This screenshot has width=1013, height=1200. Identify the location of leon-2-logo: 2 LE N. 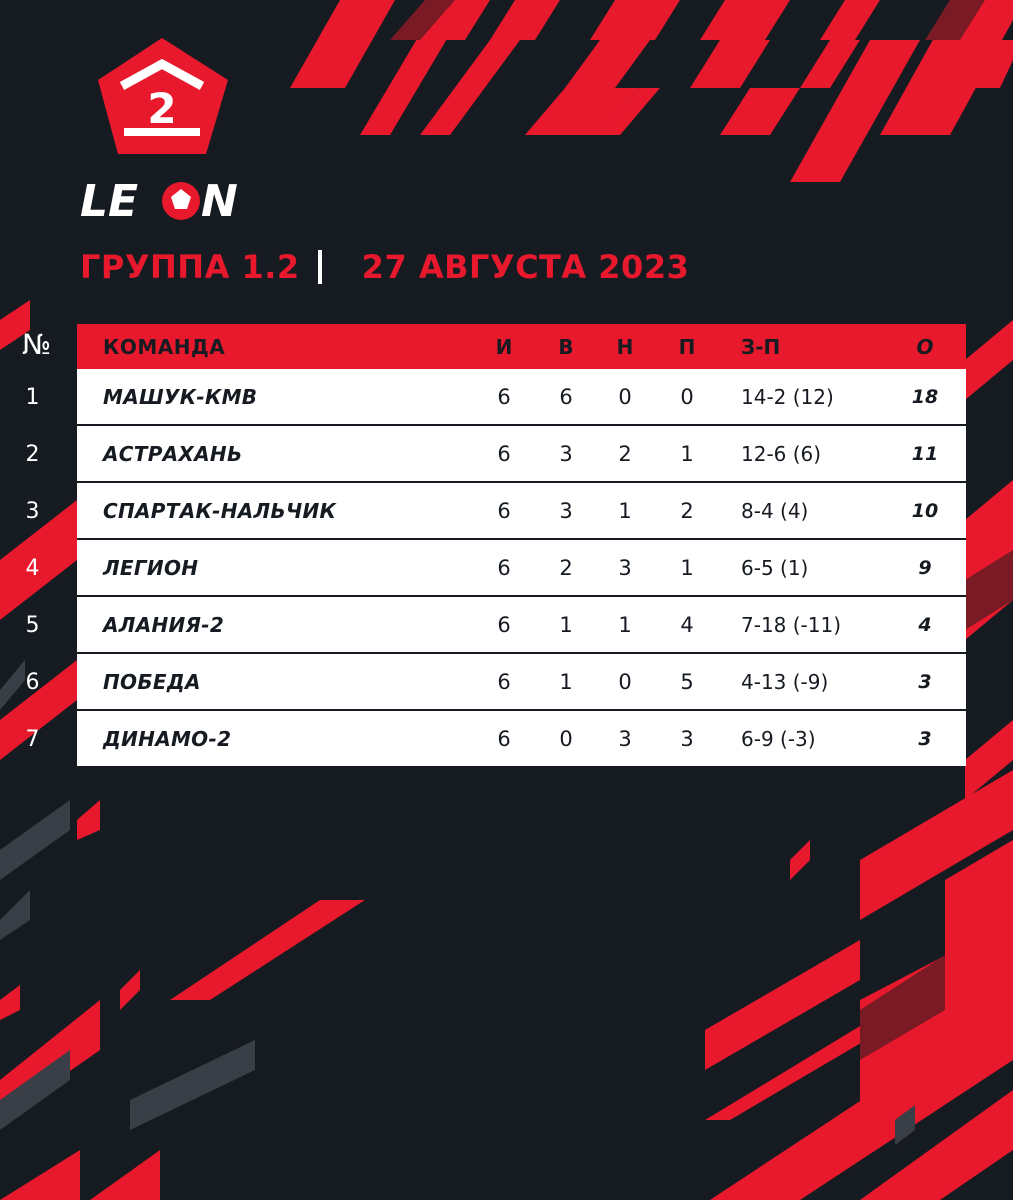
(159, 132).